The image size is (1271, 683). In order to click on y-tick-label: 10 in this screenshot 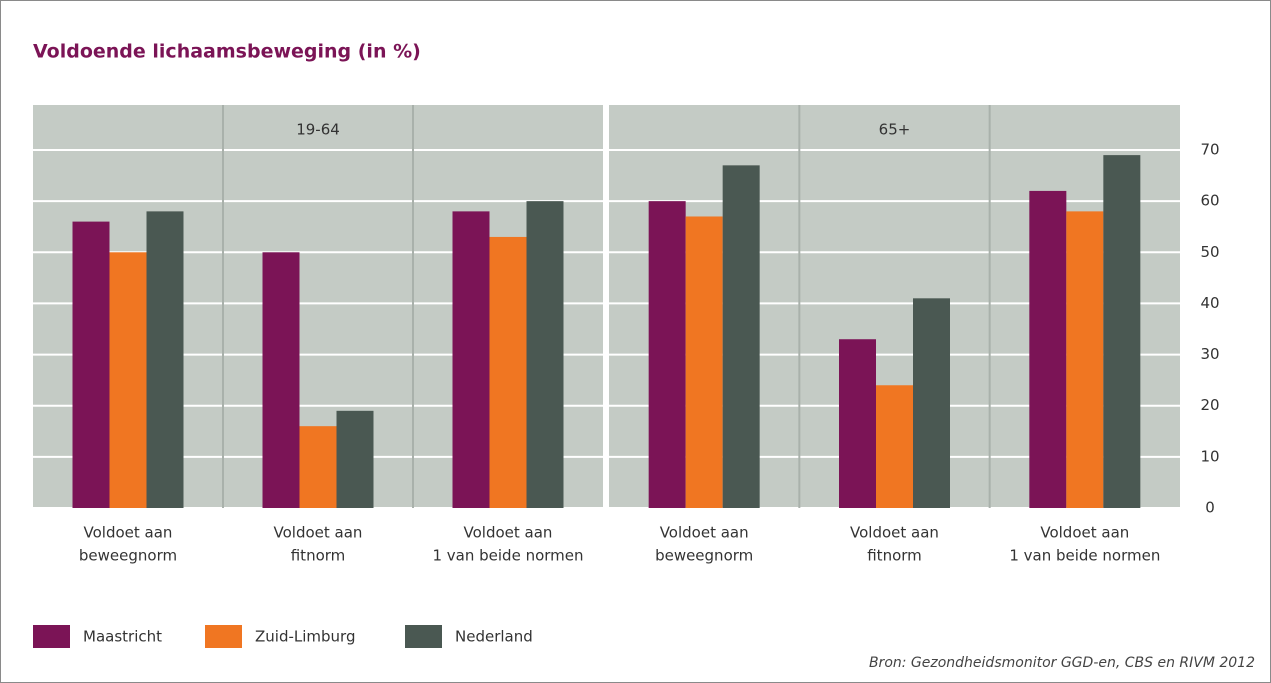, I will do `click(1209, 456)`.